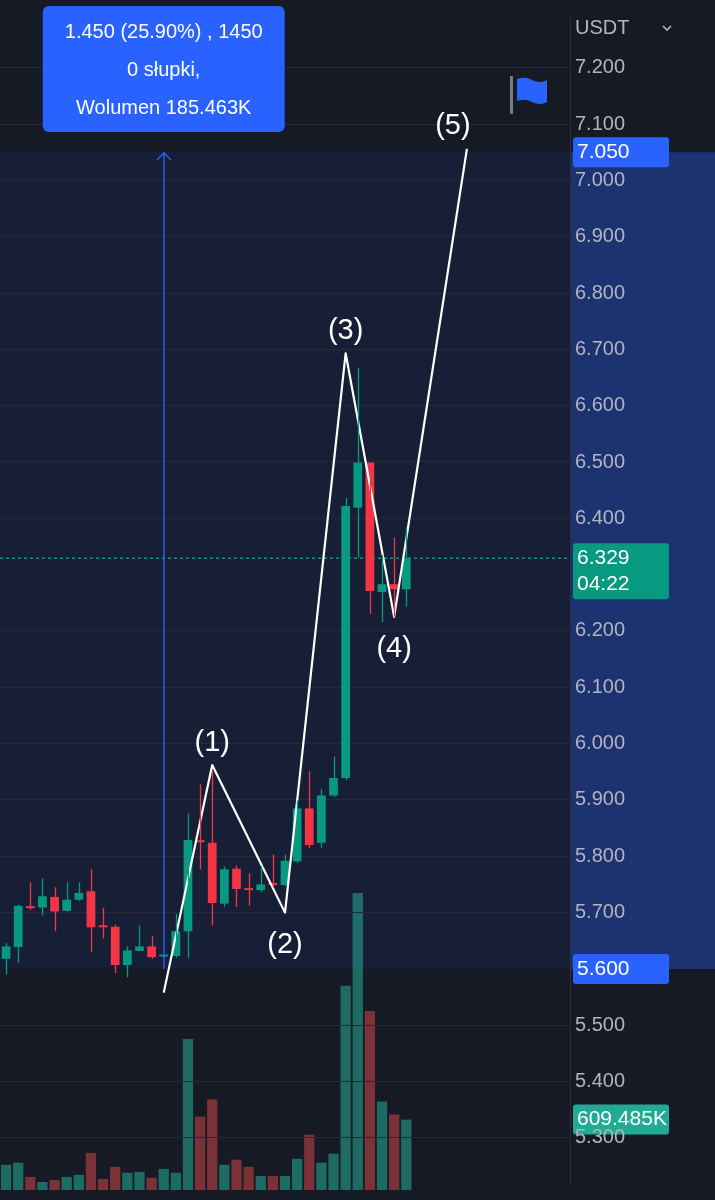 The height and width of the screenshot is (1200, 715). What do you see at coordinates (600, 122) in the screenshot?
I see `y-tick-label: 7.100` at bounding box center [600, 122].